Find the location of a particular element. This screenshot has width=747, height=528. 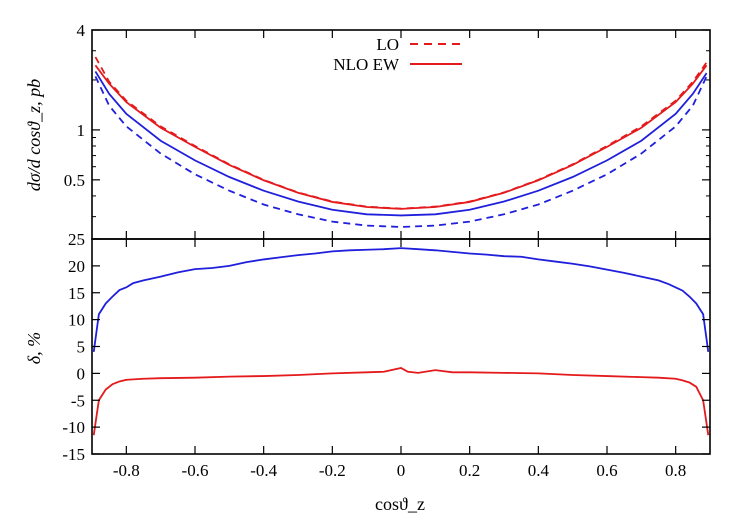

xtick-label: 0.8 is located at coordinates (675, 470).